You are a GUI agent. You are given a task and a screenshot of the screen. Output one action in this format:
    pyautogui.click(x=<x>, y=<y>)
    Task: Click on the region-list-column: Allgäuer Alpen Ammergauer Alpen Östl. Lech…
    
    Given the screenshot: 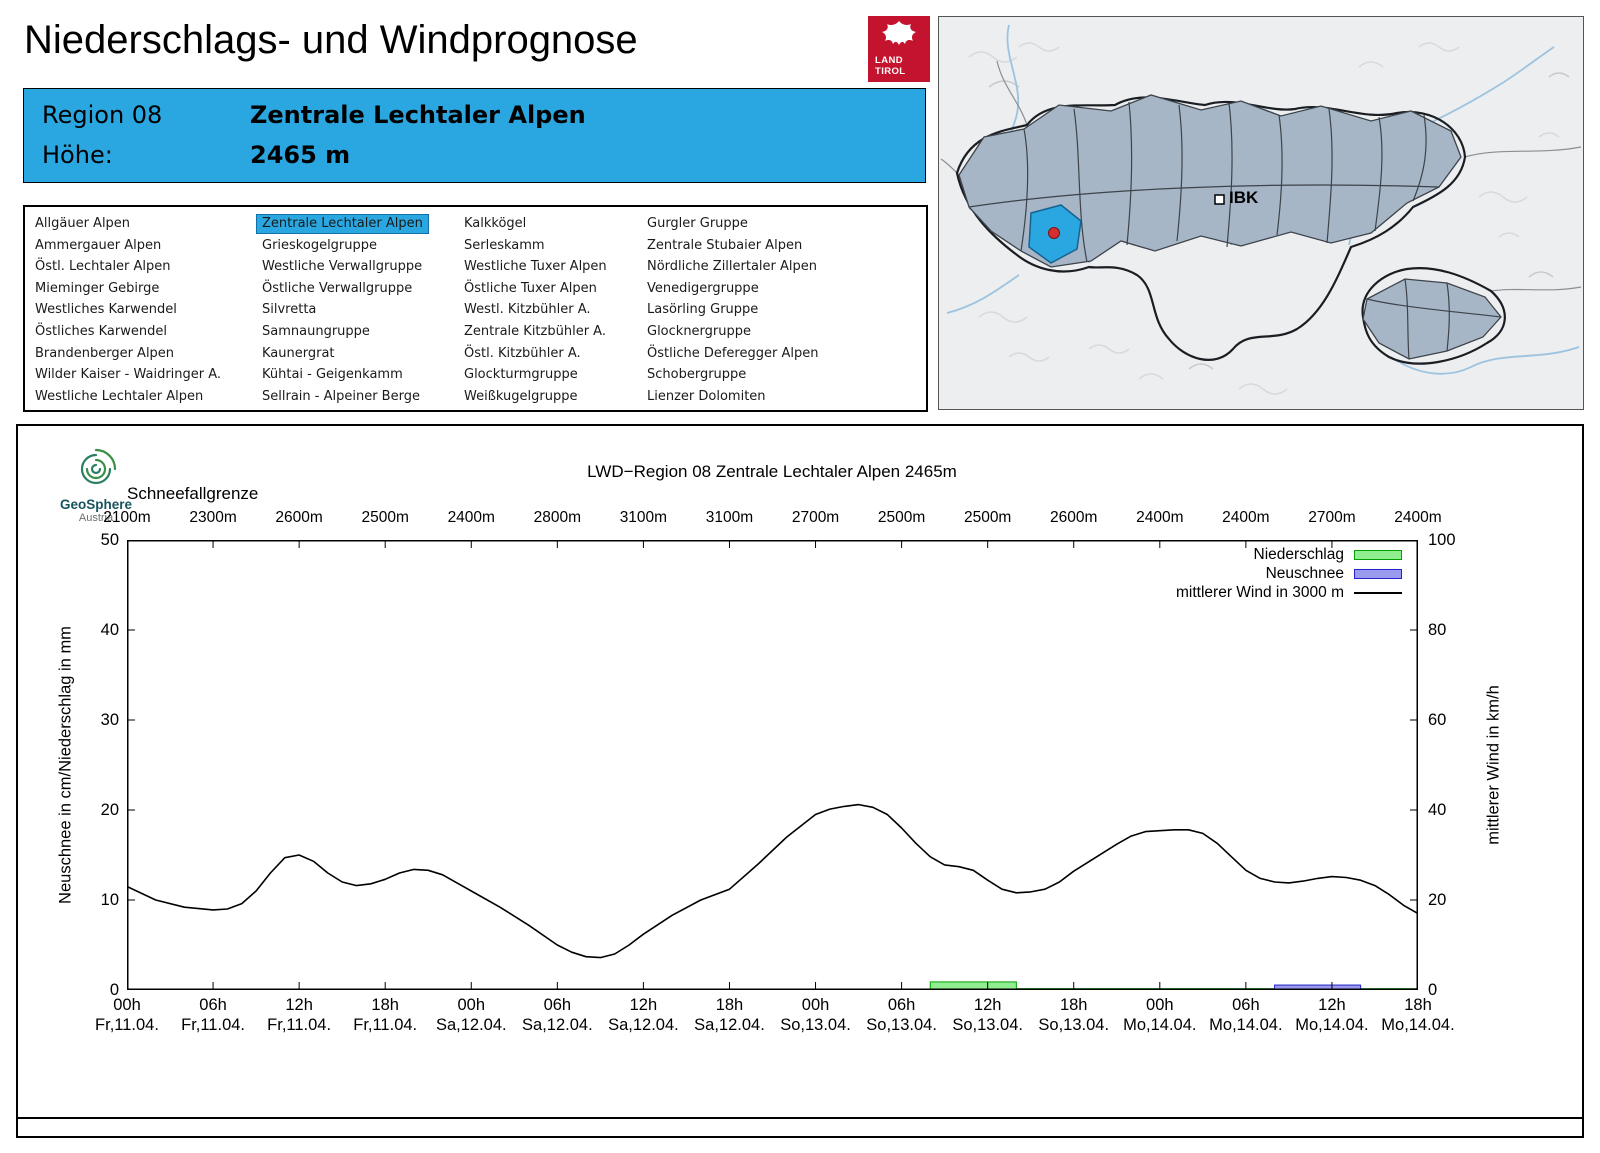 What is the action you would take?
    pyautogui.click(x=148, y=311)
    